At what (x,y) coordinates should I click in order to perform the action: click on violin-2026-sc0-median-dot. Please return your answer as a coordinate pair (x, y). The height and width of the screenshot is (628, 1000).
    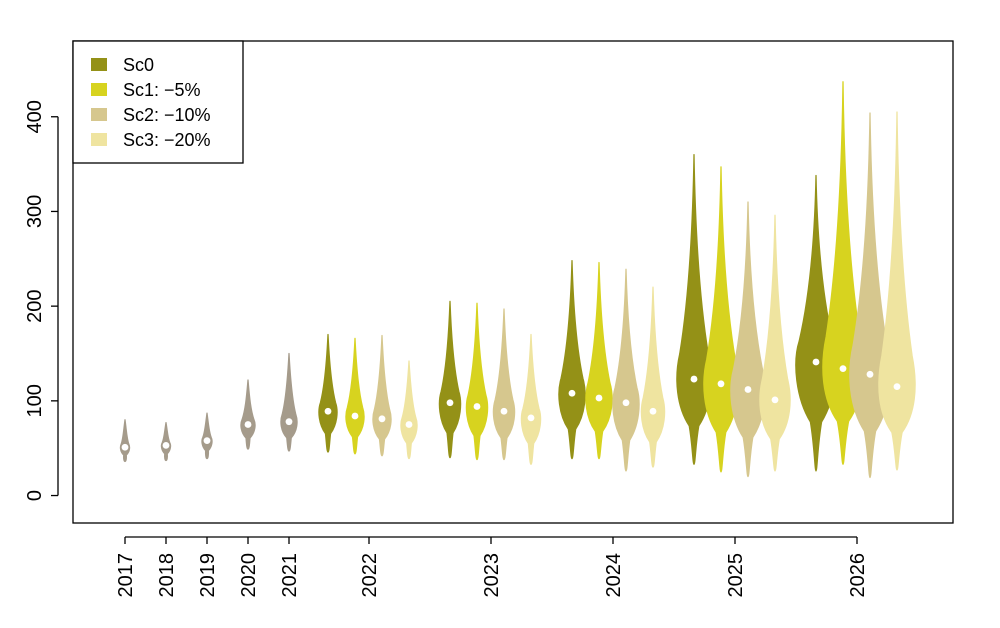
    Looking at the image, I should click on (816, 362).